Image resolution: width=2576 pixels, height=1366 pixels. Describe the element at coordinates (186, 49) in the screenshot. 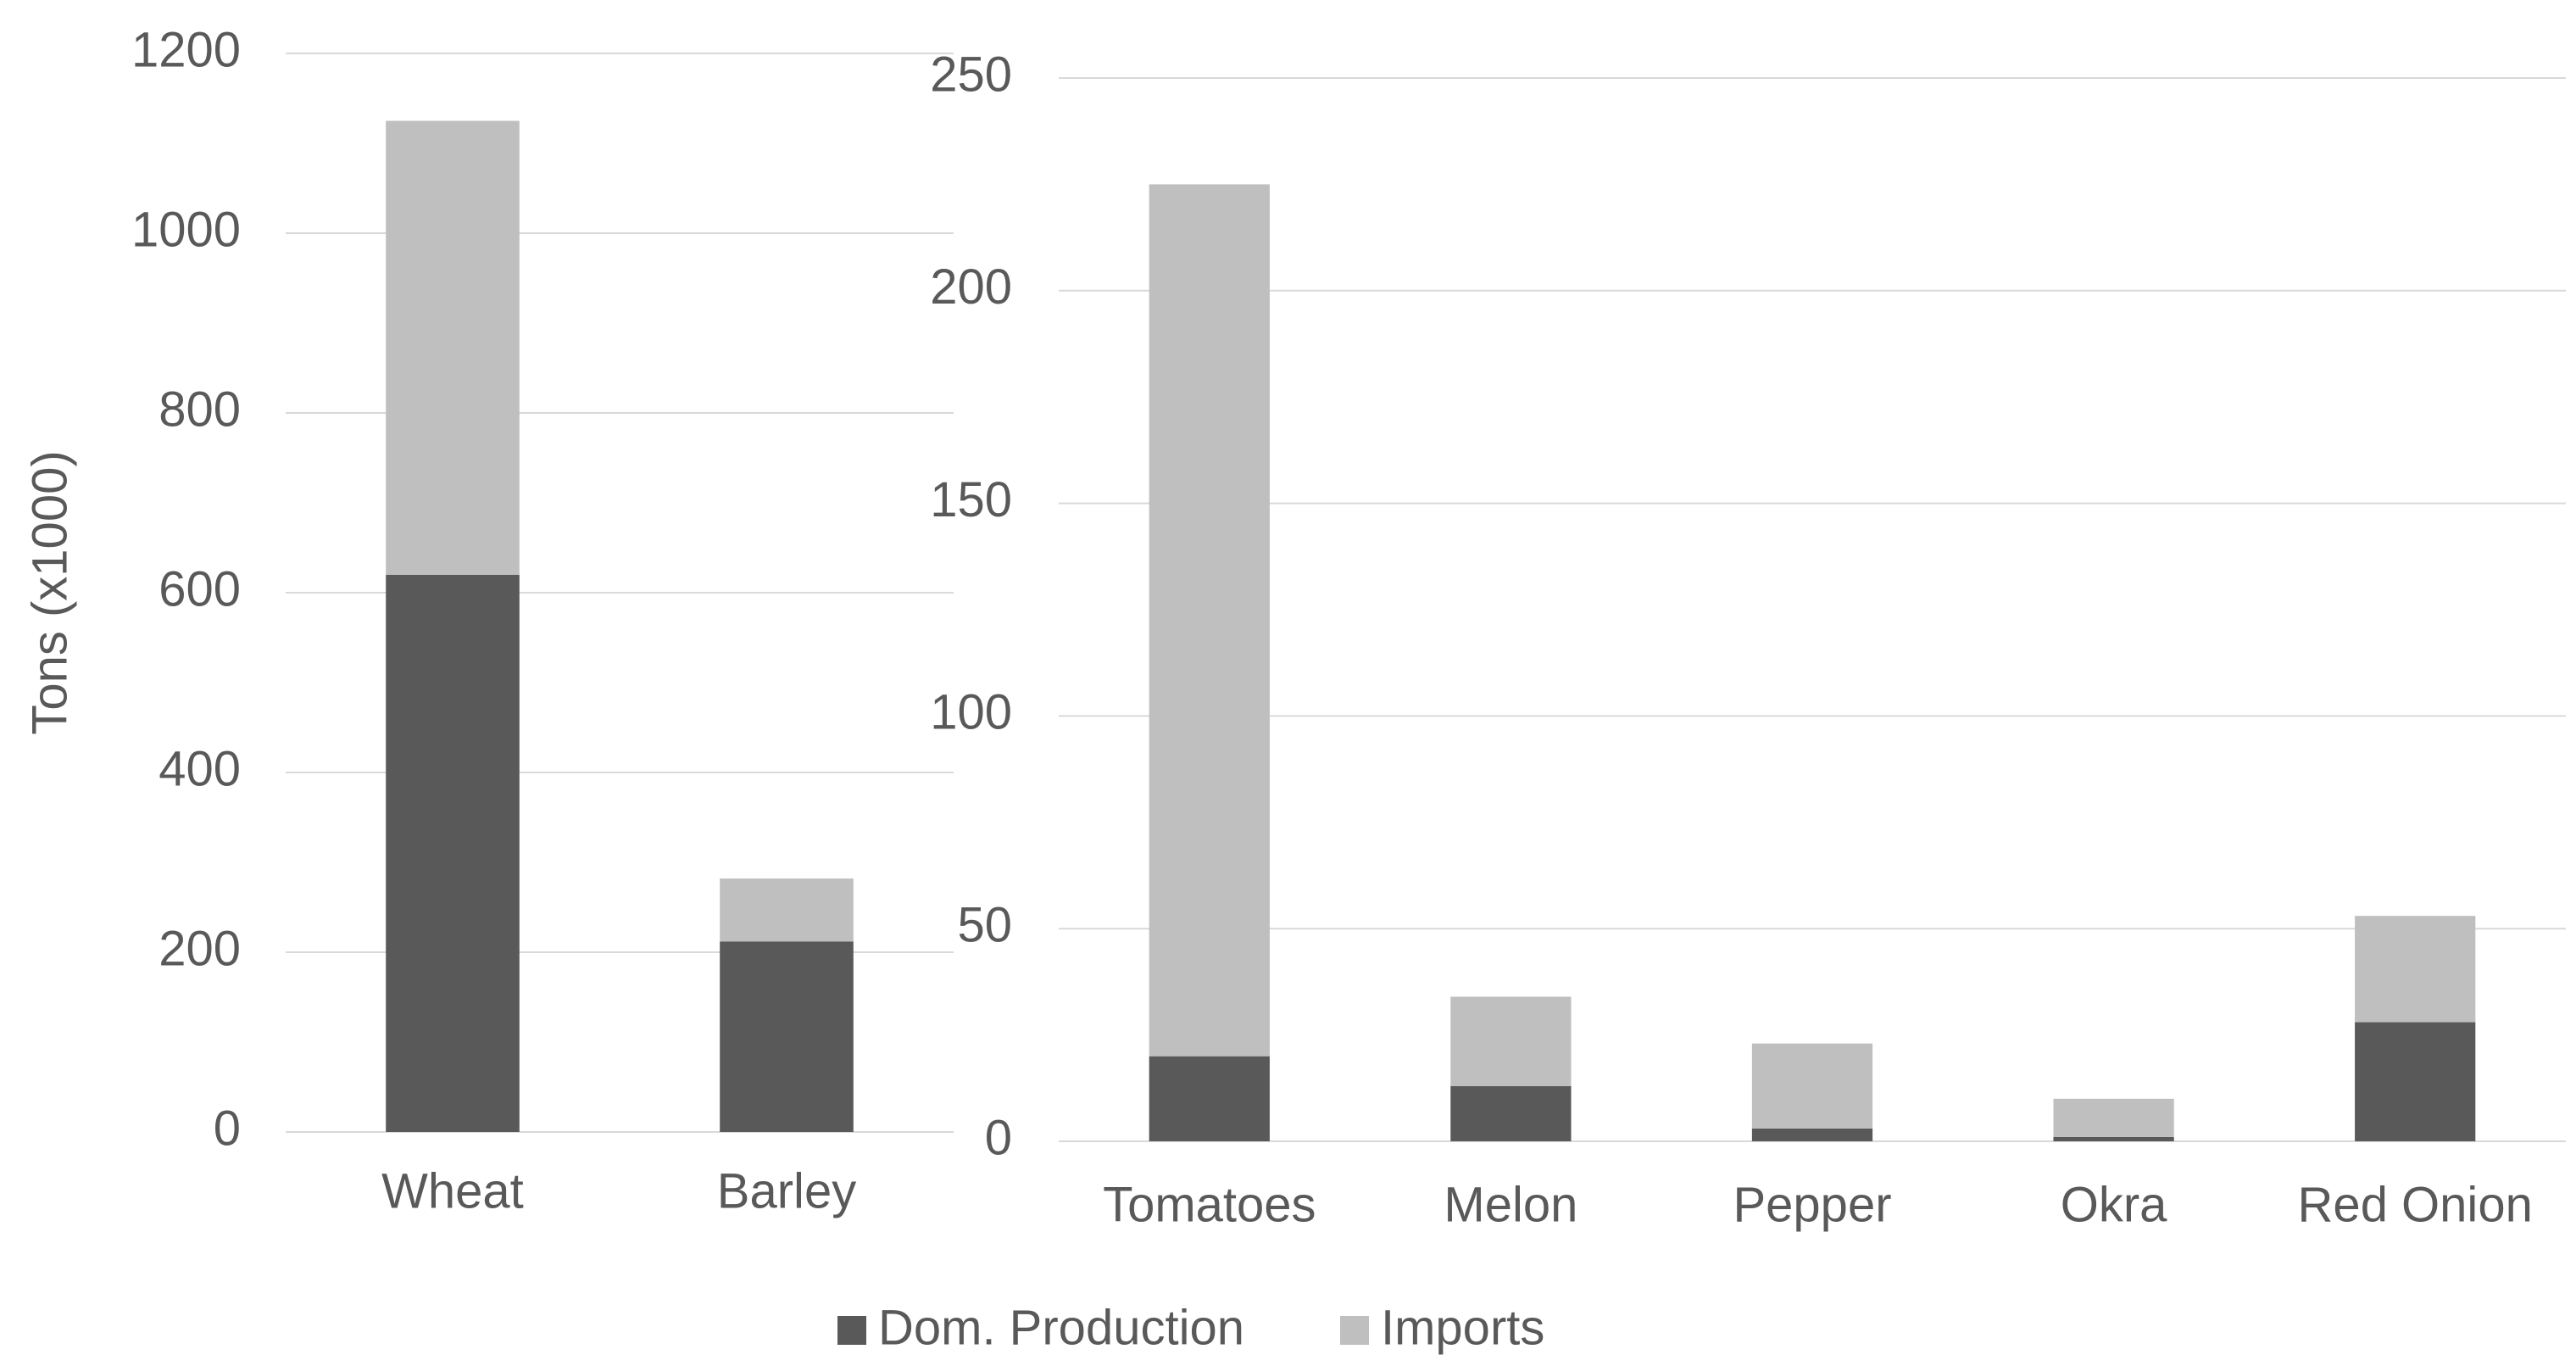

I see `y-tick-label: 1200` at that location.